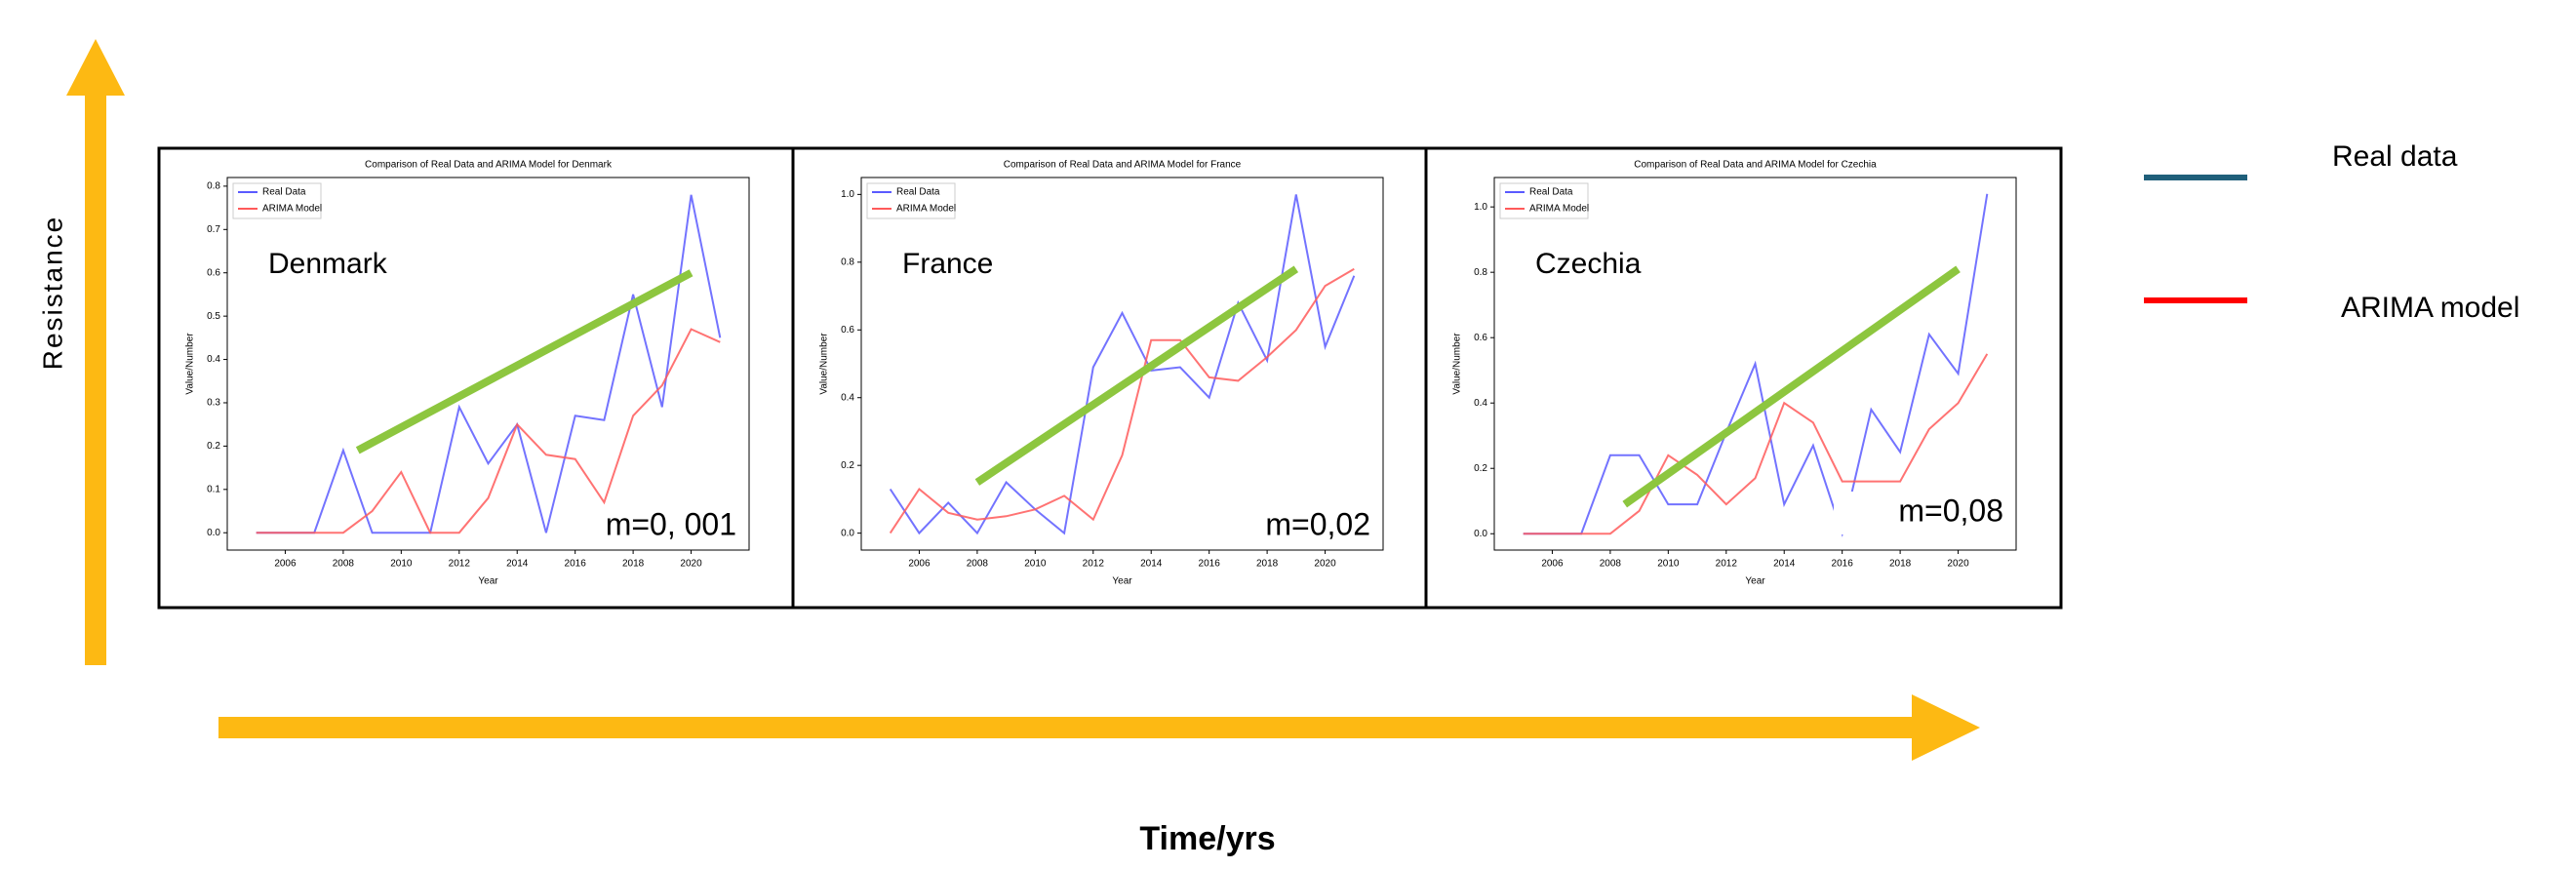 This screenshot has width=2576, height=869. Describe the element at coordinates (52, 293) in the screenshot. I see `figure-y-label: Resistance` at that location.